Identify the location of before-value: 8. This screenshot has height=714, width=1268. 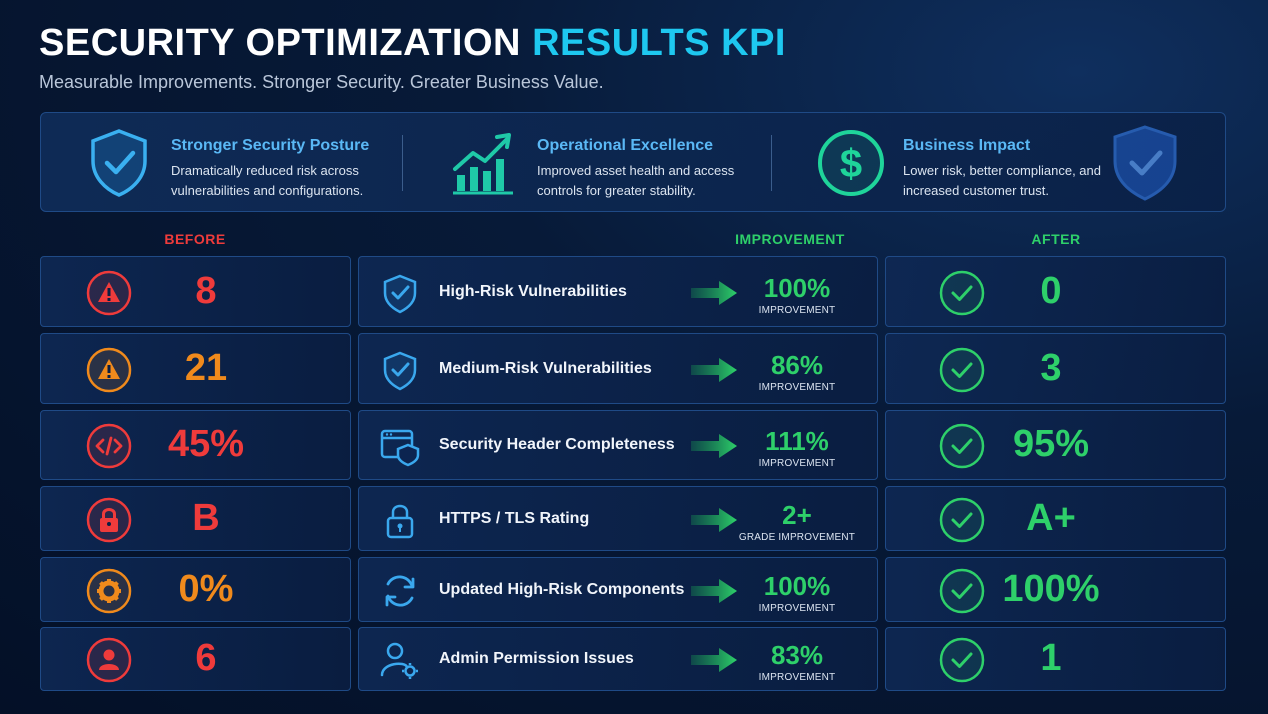
(206, 290).